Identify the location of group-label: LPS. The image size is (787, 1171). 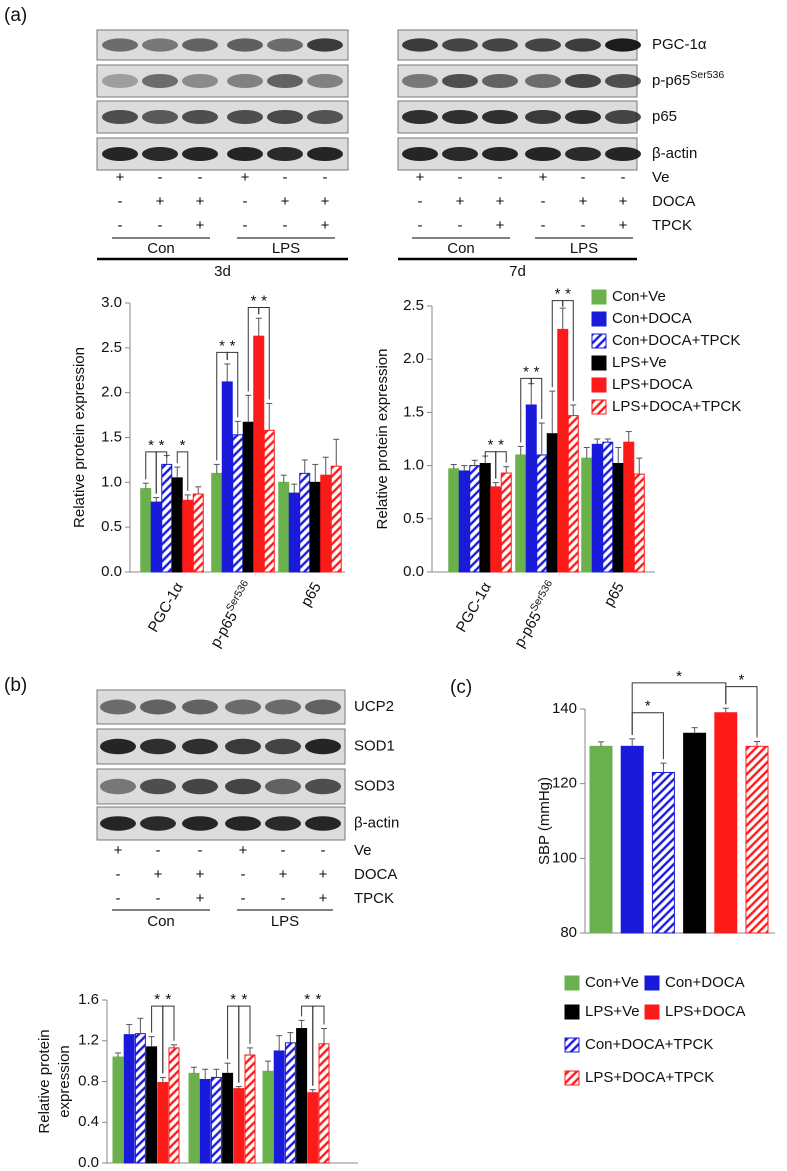
(286, 248).